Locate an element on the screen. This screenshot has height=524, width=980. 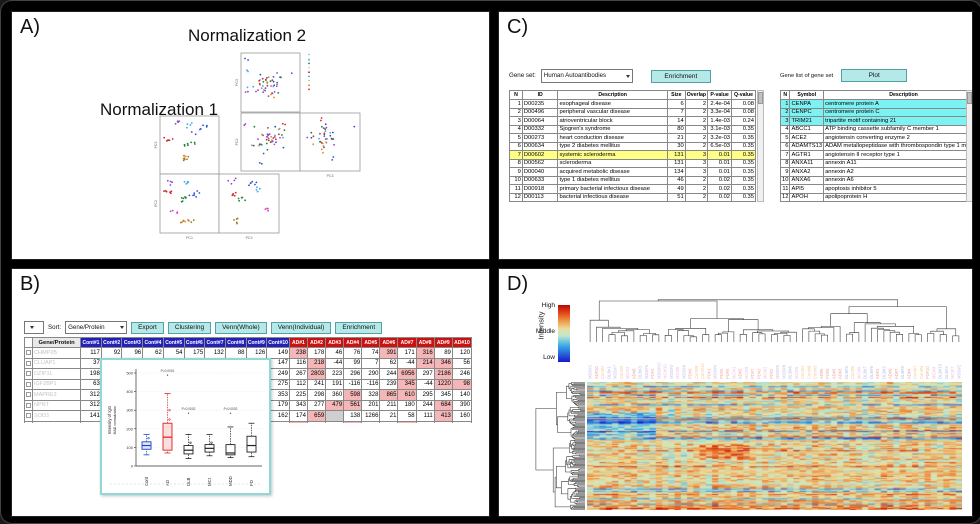
table-row: 2 CENPC centromere protein C is located at coordinates (873, 112).